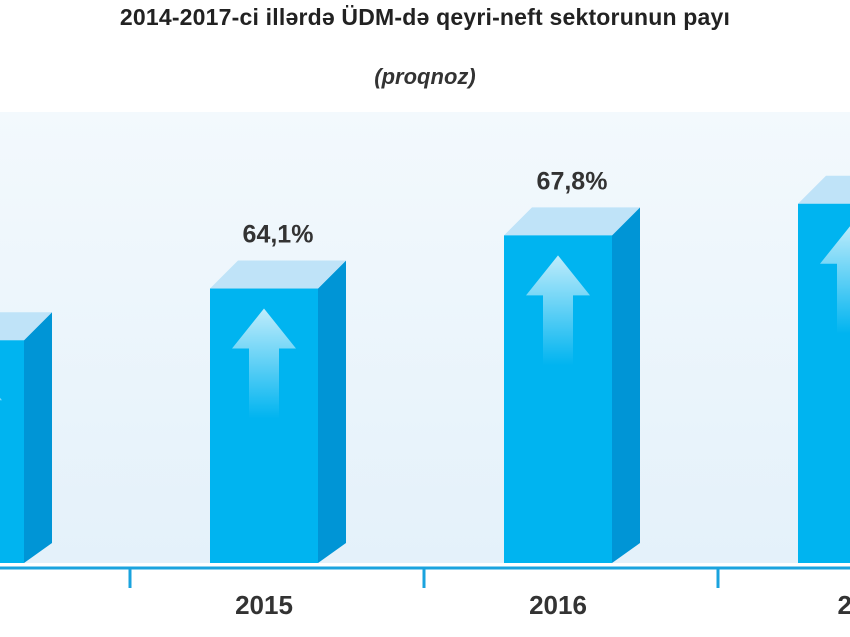 The width and height of the screenshot is (850, 637). What do you see at coordinates (626, 385) in the screenshot?
I see `bar-side-2016` at bounding box center [626, 385].